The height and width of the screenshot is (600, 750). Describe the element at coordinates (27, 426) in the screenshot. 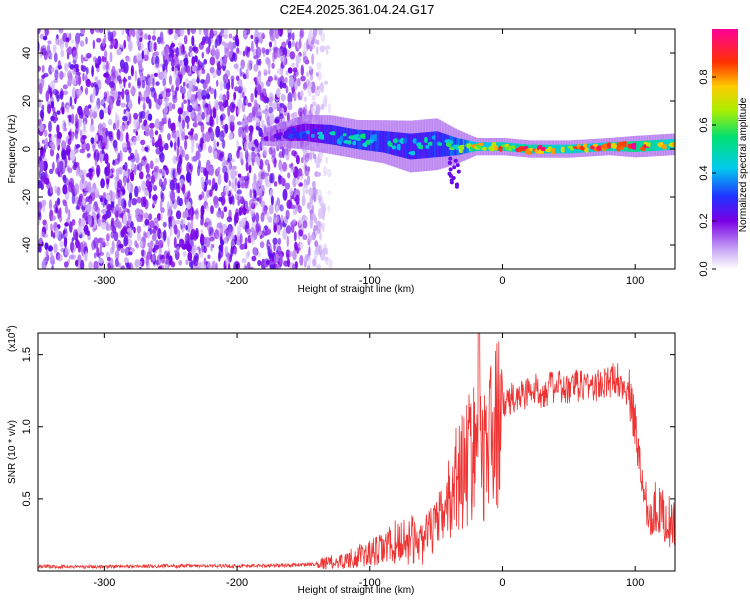

I see `y-tick-label: 1.0` at that location.